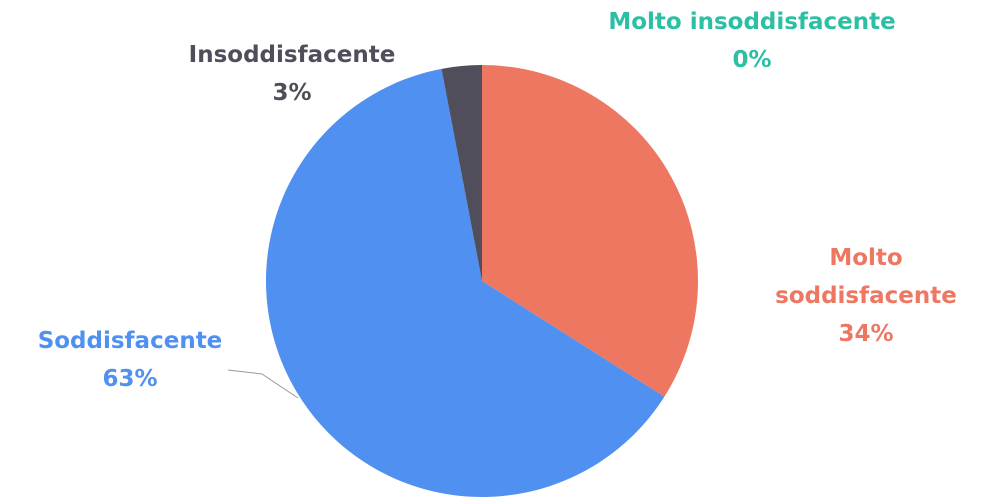 Image resolution: width=982 pixels, height=503 pixels. What do you see at coordinates (752, 60) in the screenshot?
I see `value-label: 0%` at bounding box center [752, 60].